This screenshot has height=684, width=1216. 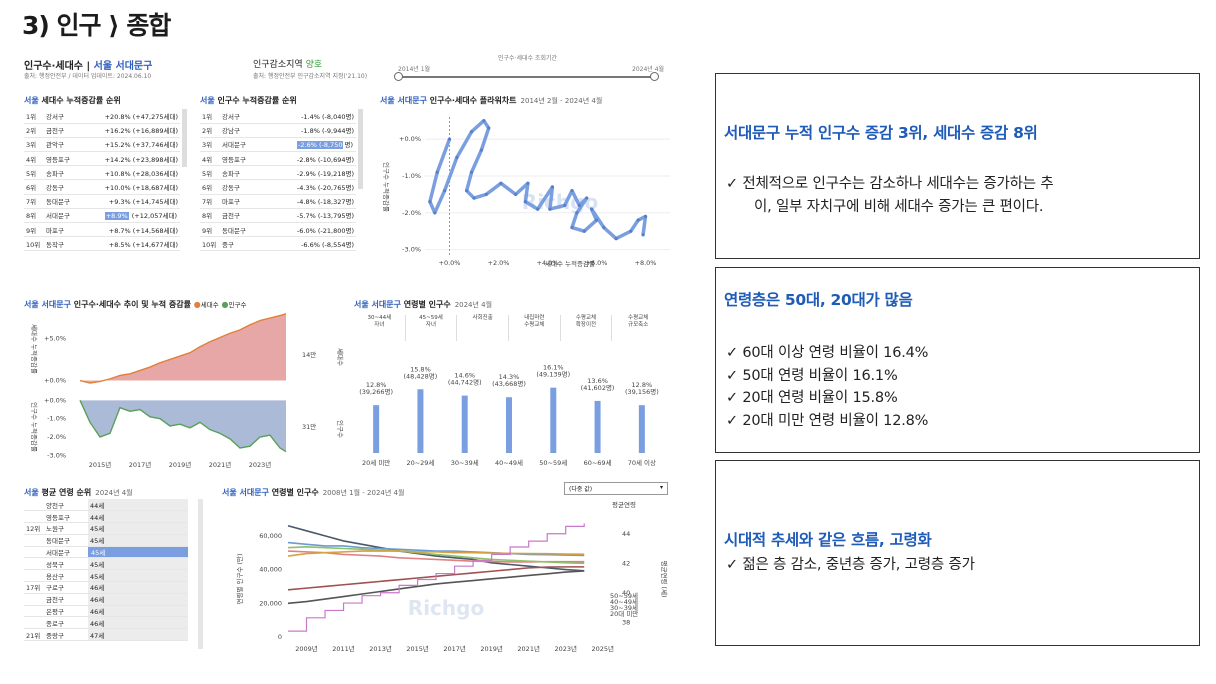 What do you see at coordinates (102, 244) in the screenshot?
I see `table-row: 10위 동작구 +8.5% (+14,677세대)` at bounding box center [102, 244].